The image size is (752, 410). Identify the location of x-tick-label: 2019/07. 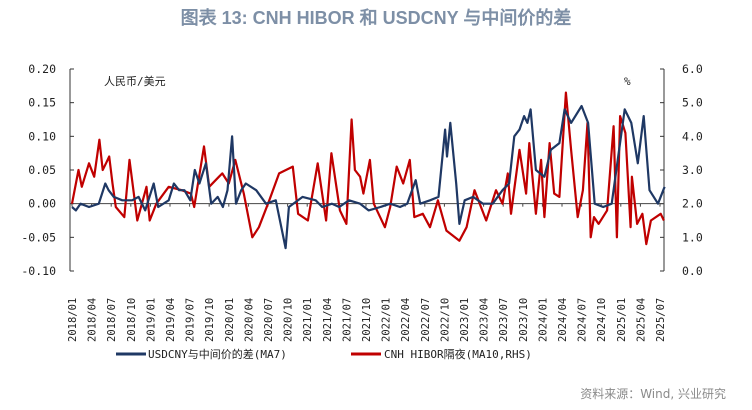
(191, 320).